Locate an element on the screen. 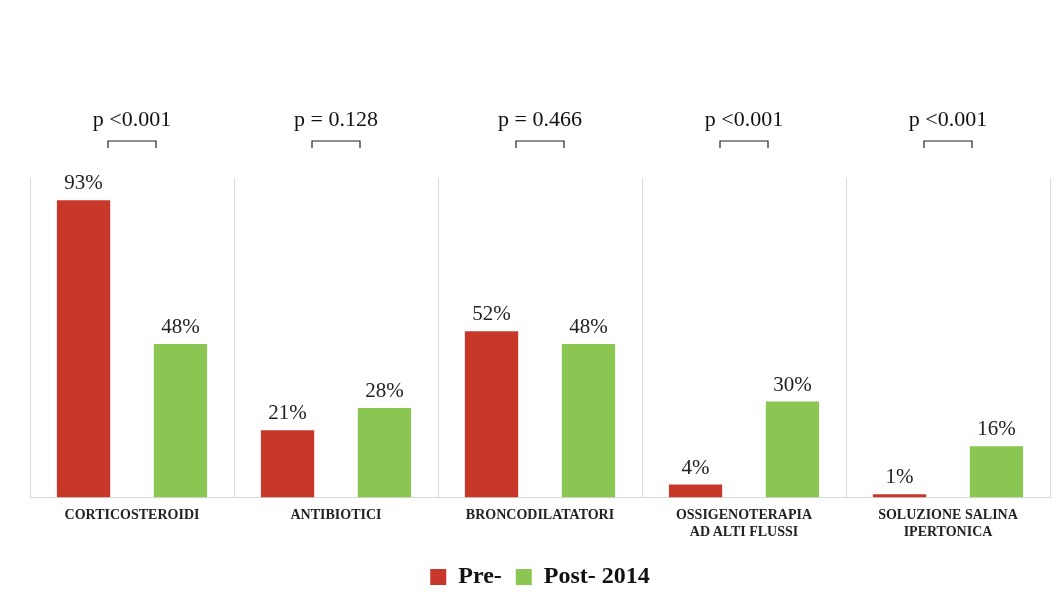  text: p = 0.128 is located at coordinates (336, 118).